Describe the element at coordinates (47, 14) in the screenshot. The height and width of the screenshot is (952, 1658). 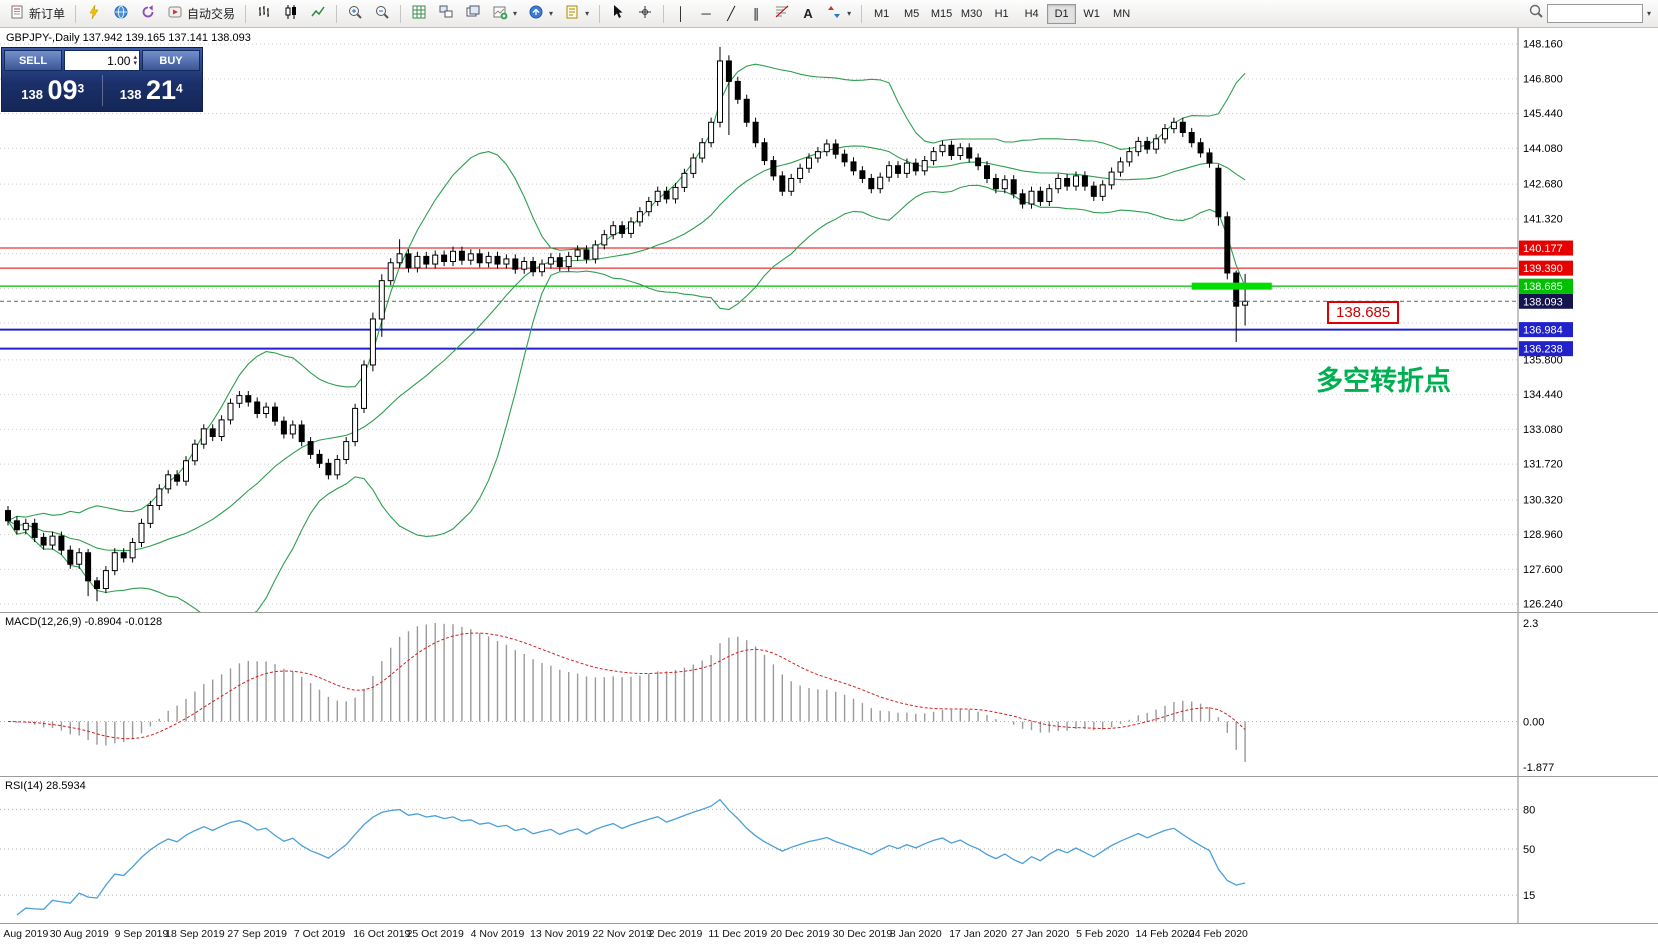
I see `new-order-label: 新订单` at that location.